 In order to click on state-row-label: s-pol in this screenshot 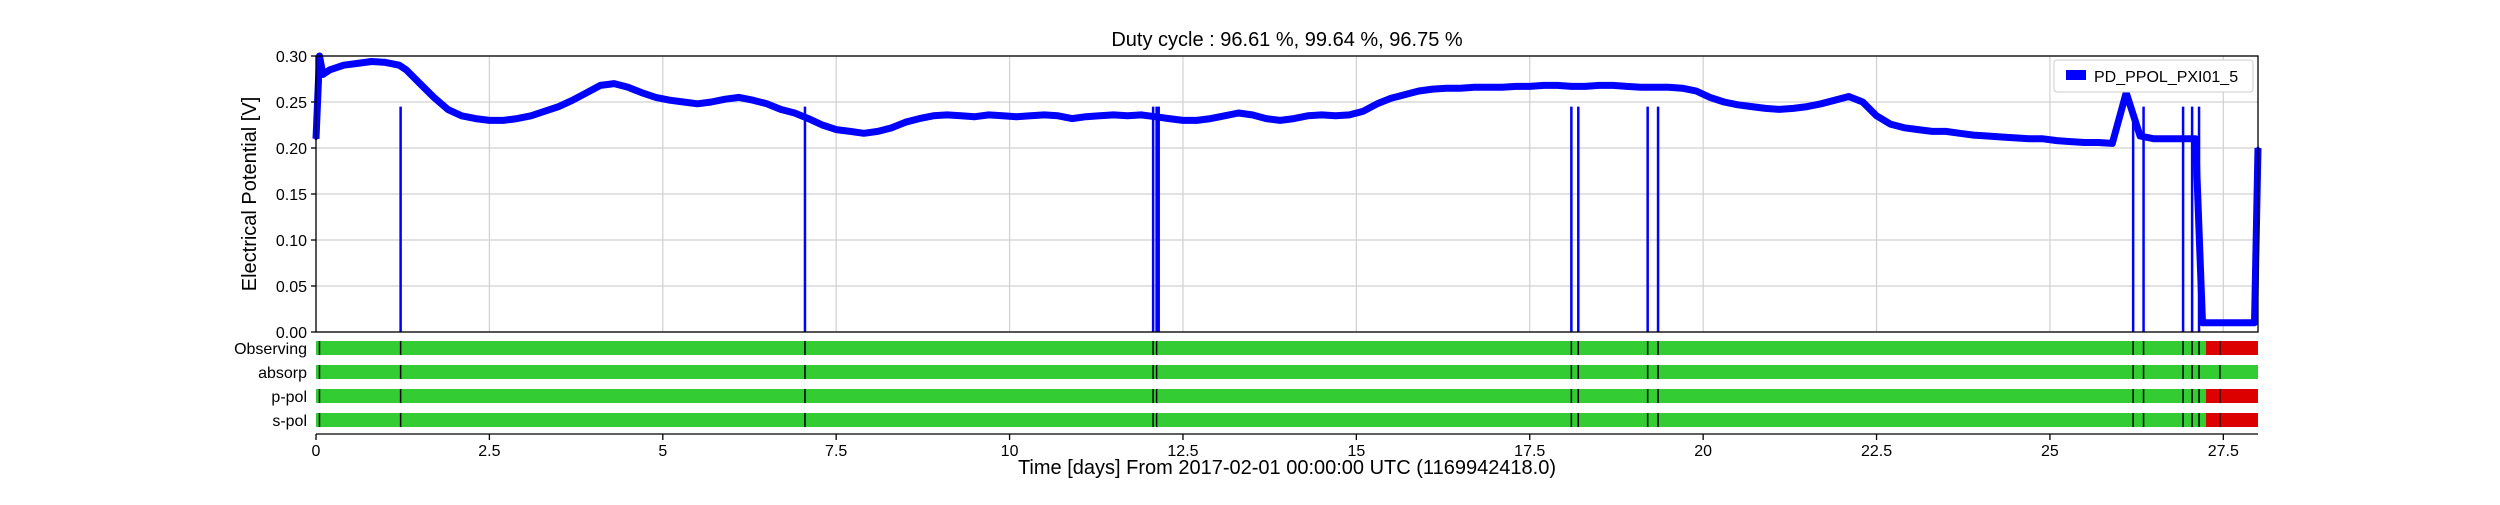, I will do `click(289, 421)`.